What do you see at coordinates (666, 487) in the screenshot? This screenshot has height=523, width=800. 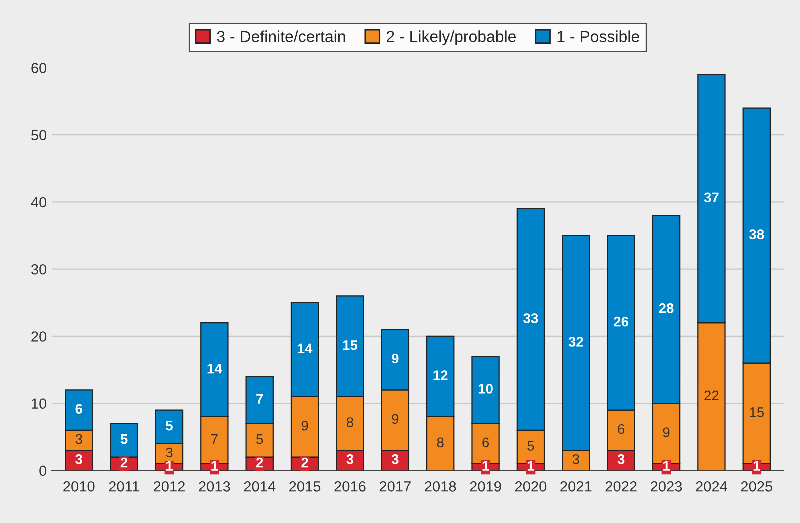 I see `x-tick-label: 2023` at bounding box center [666, 487].